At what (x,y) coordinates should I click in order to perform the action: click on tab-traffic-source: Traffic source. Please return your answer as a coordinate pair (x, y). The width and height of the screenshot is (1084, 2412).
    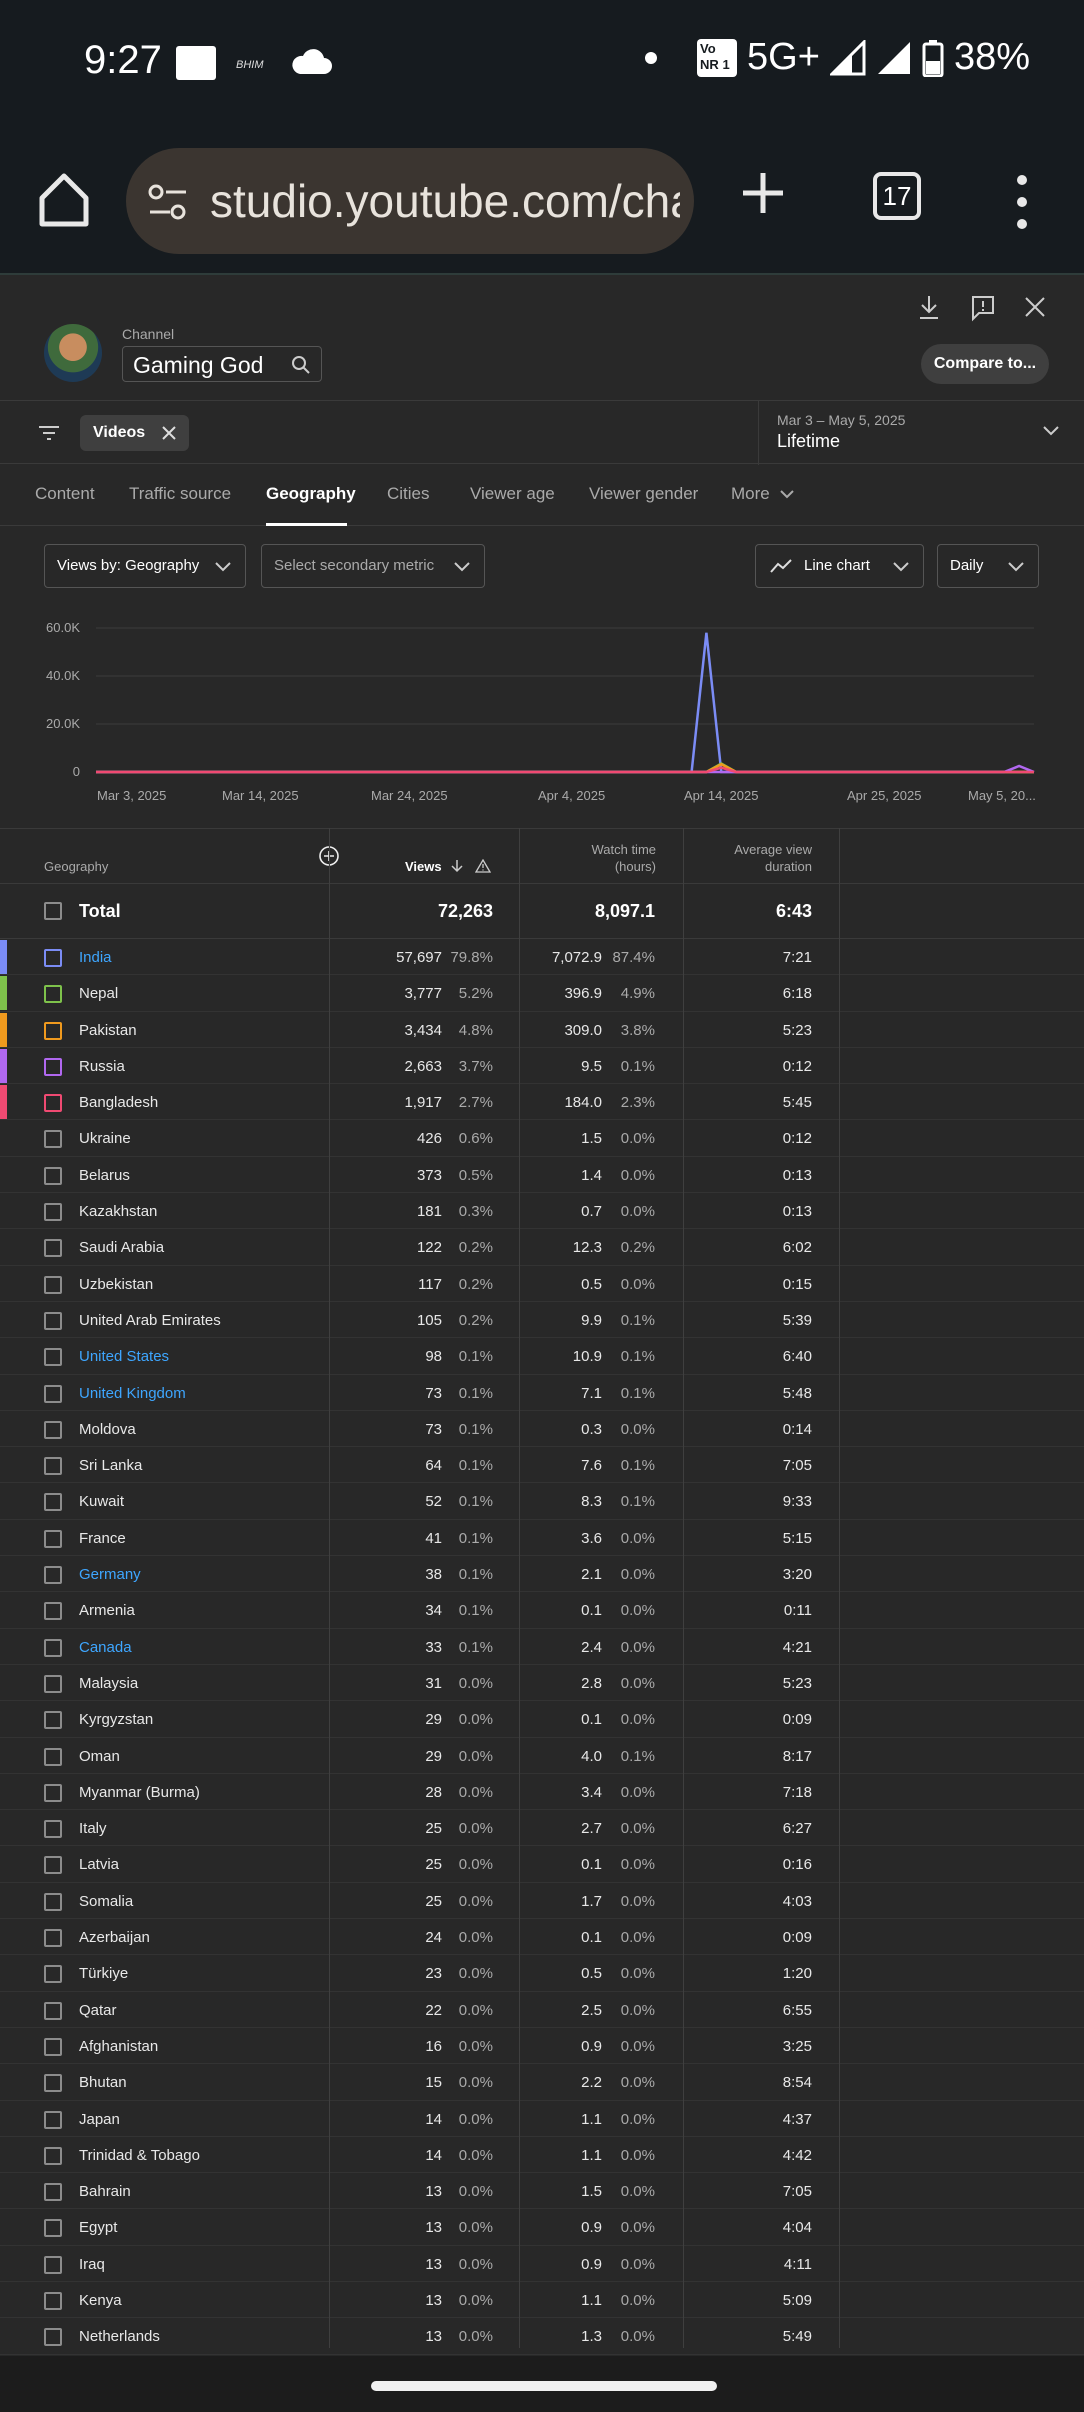
    Looking at the image, I should click on (180, 493).